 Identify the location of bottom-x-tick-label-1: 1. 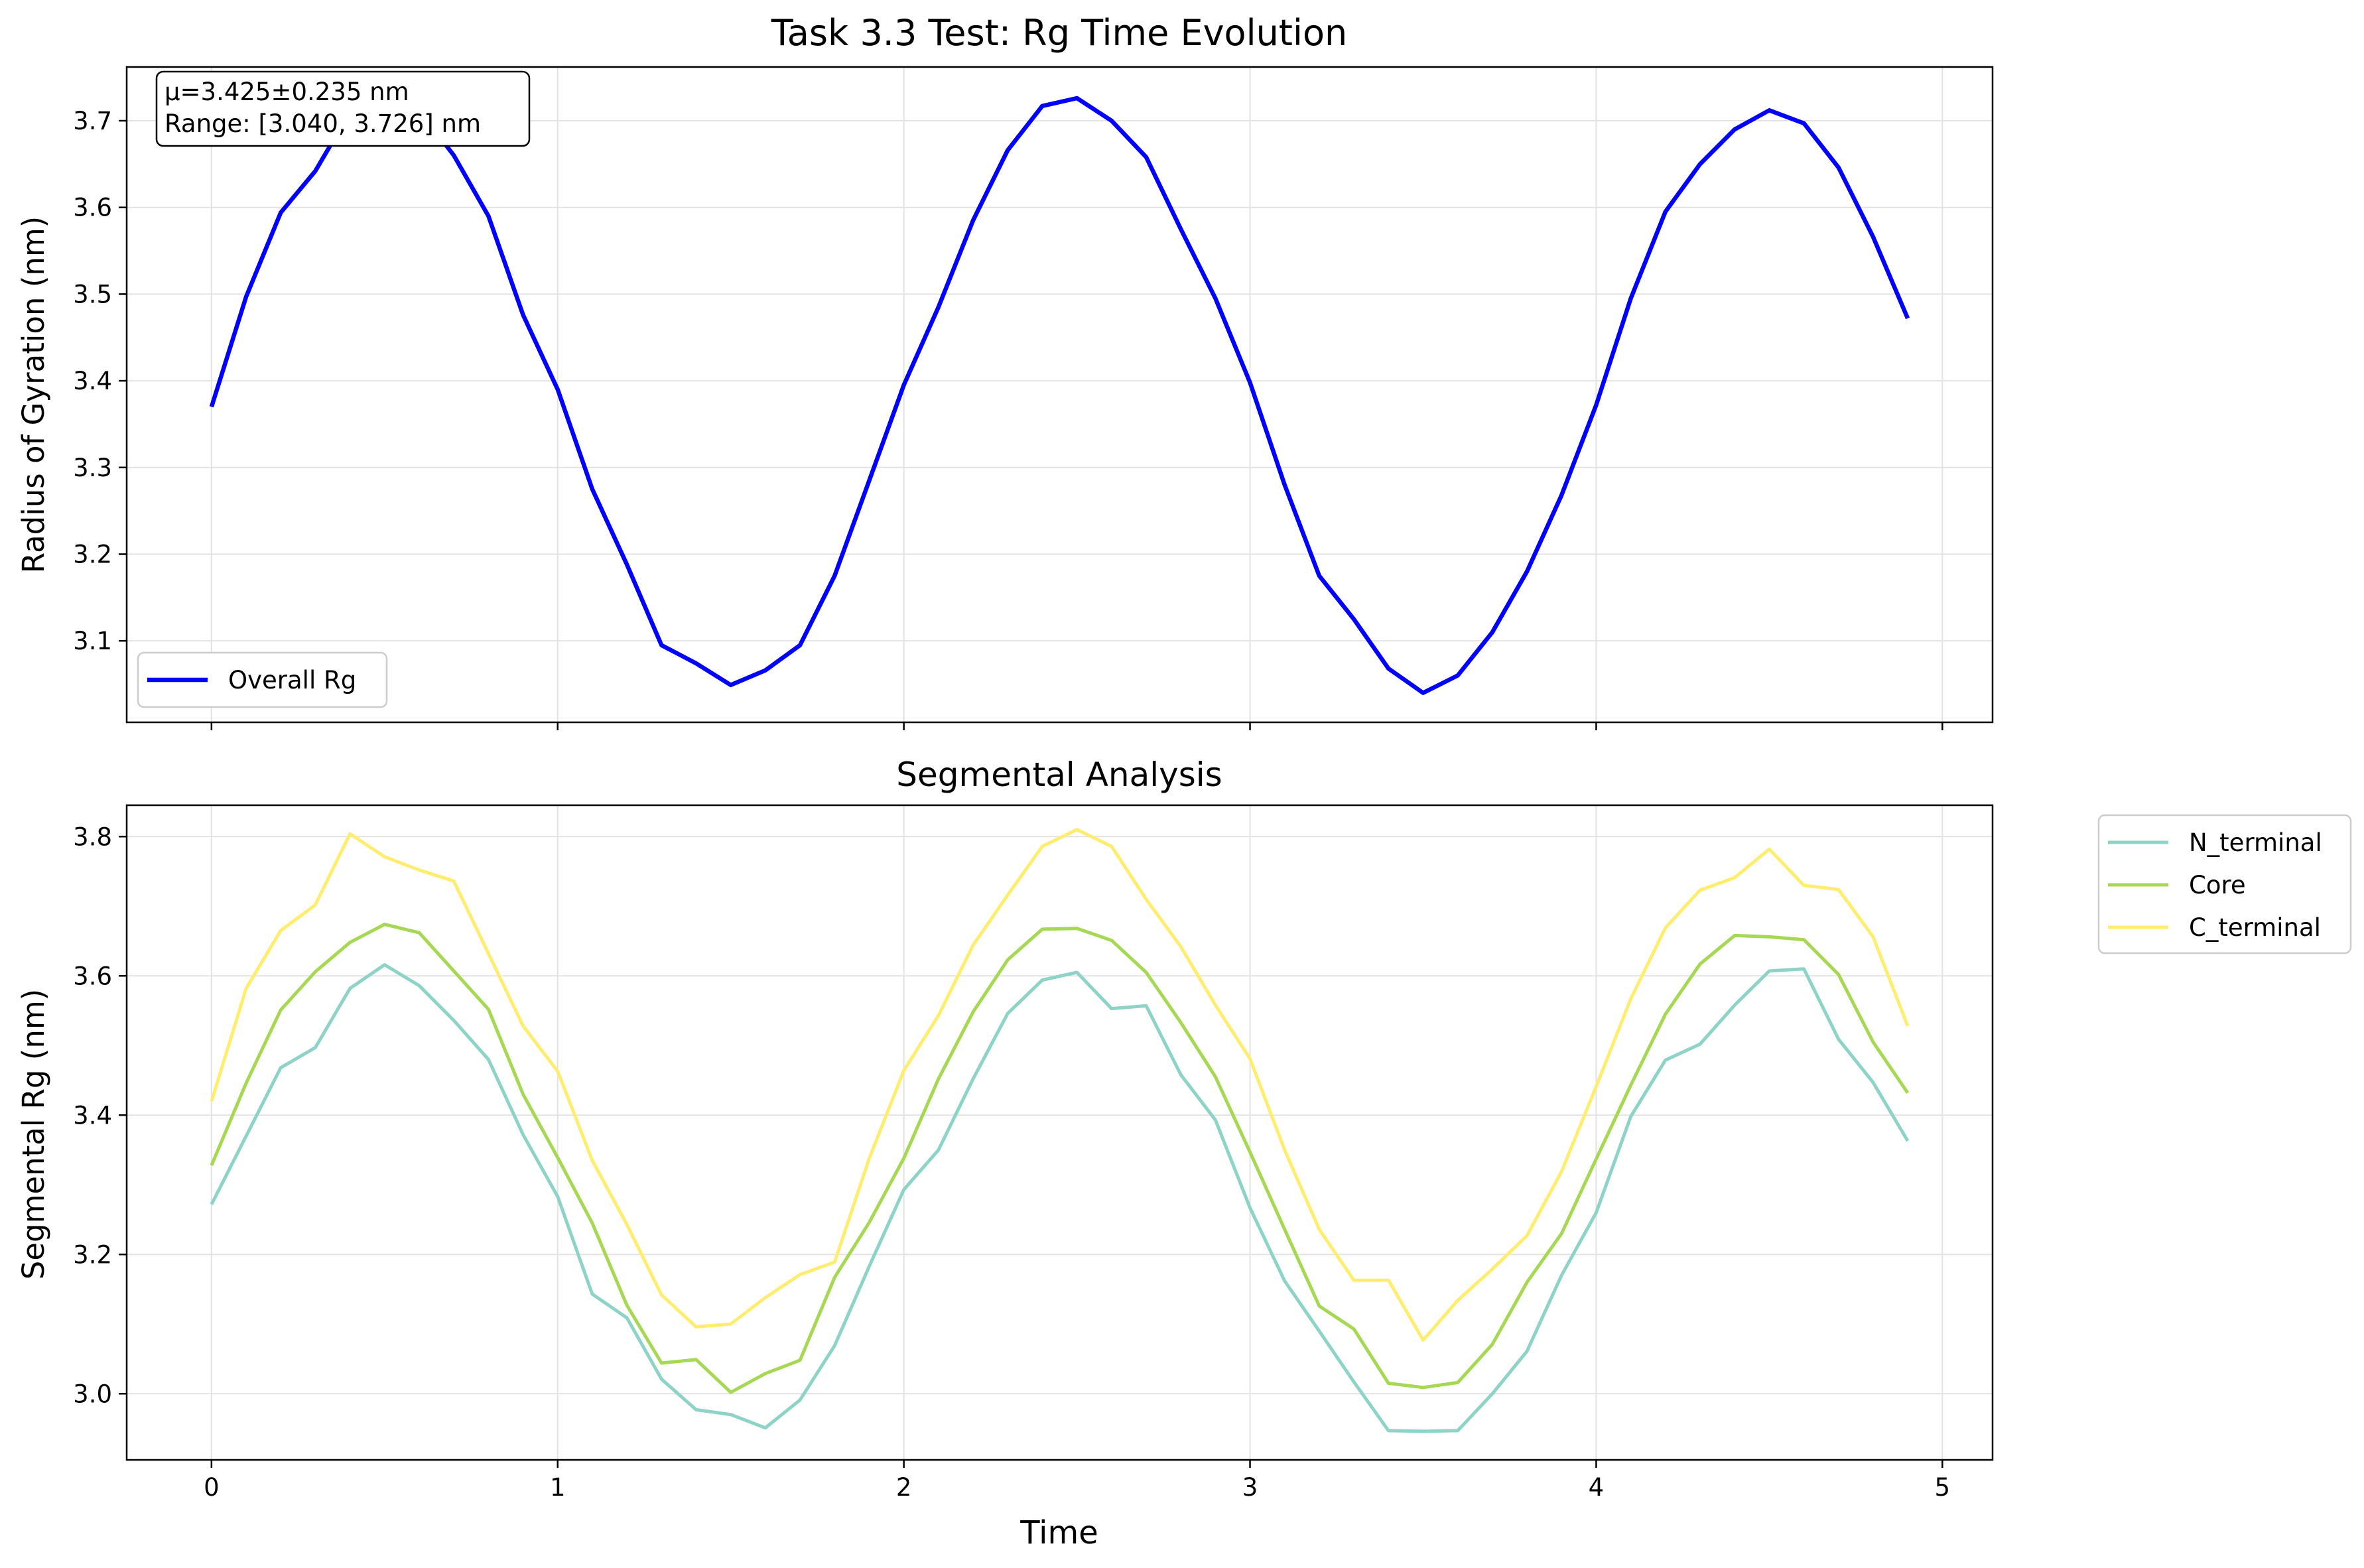
(558, 1487).